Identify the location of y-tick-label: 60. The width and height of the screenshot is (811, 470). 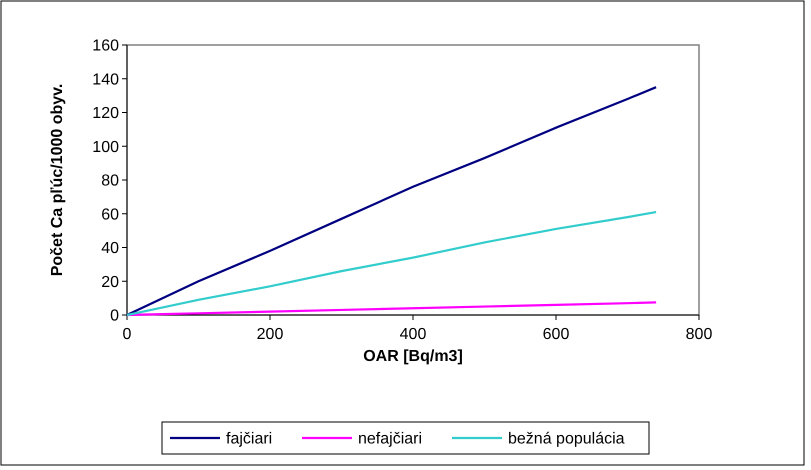
(110, 215).